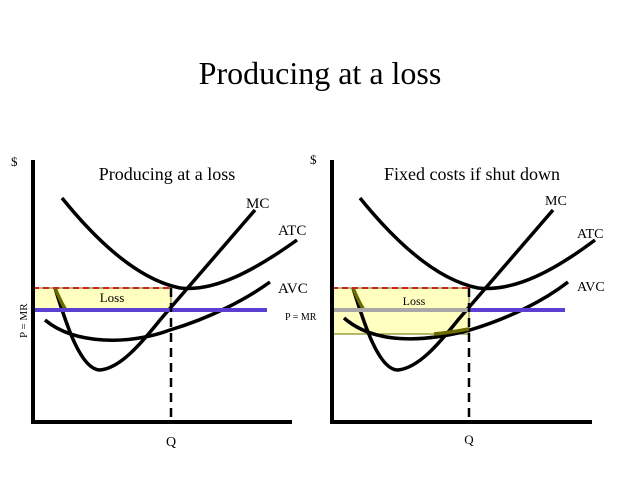  Describe the element at coordinates (320, 73) in the screenshot. I see `slide-title: Producing at a loss` at that location.